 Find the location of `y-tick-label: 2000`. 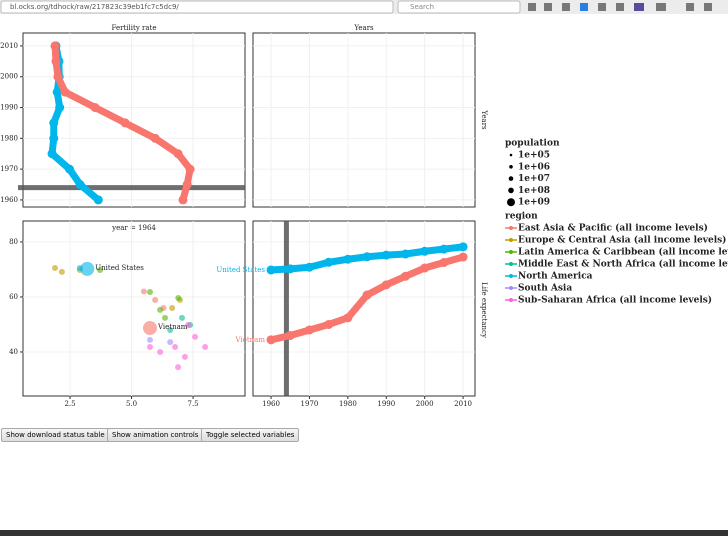

y-tick-label: 2000 is located at coordinates (9, 77).